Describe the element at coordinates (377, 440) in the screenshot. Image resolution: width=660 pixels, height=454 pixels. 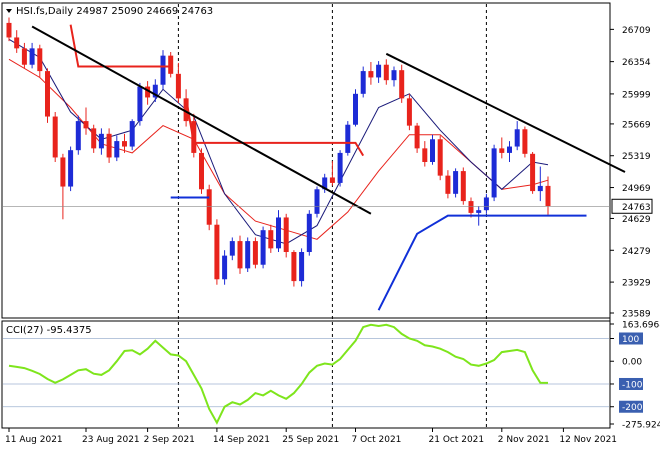
I see `time-tick-label: 7 Oct 2021` at that location.